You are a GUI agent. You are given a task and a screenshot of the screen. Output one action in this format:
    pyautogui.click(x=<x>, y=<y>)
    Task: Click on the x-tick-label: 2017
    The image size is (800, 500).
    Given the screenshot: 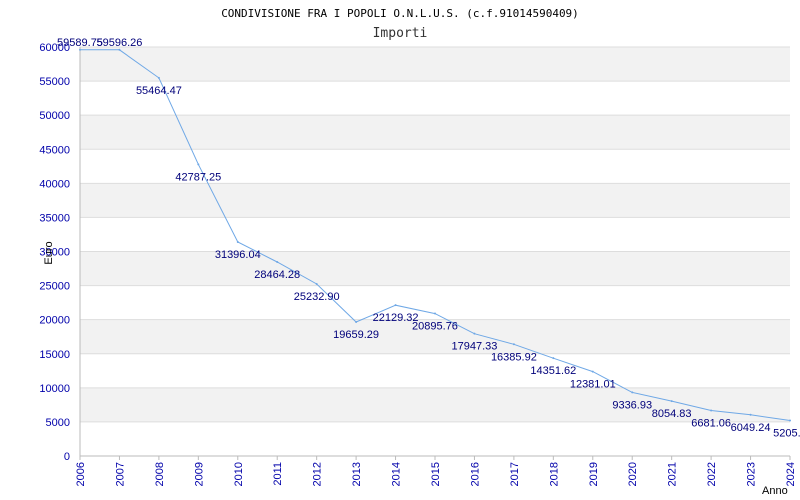 What is the action you would take?
    pyautogui.click(x=515, y=474)
    